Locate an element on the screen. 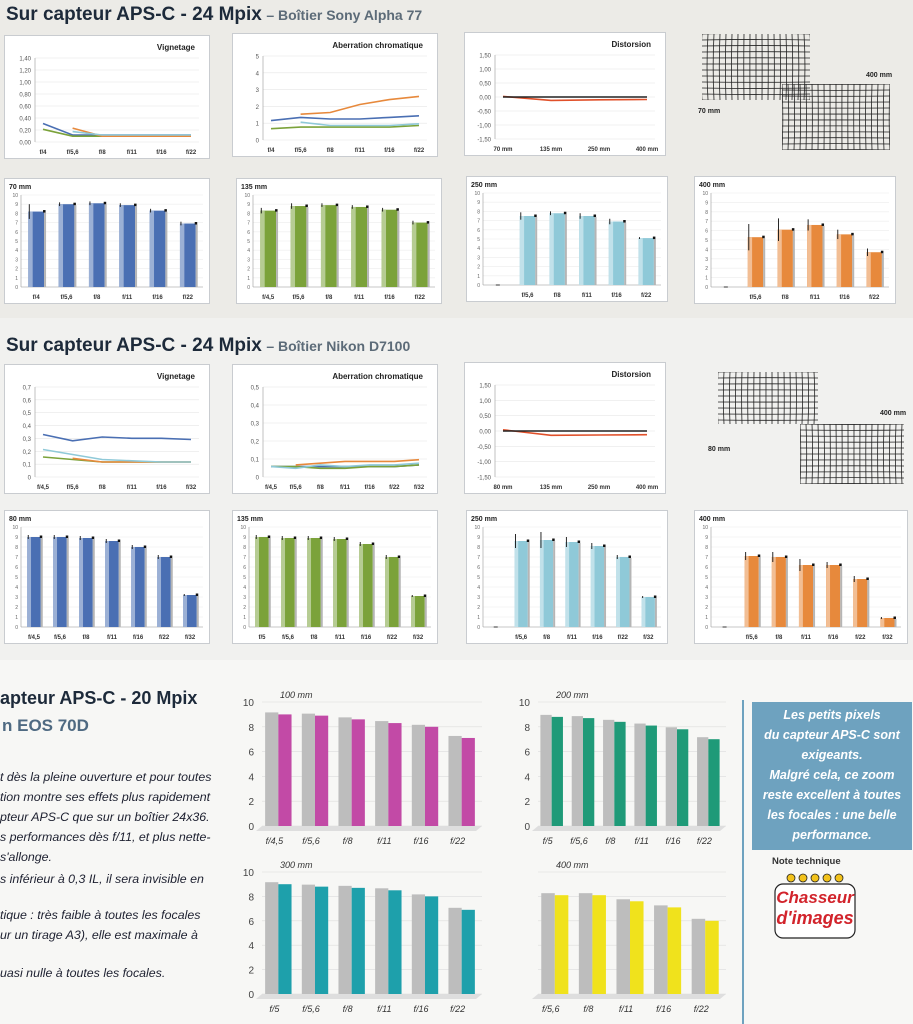 The image size is (913, 1024). chart-sony-70mm: 0 1 2 3 4 5 6 7 8 9 10 70 mm f/4 f/5,6 f/8 f/11 f/16 f/22 is located at coordinates (107, 241).